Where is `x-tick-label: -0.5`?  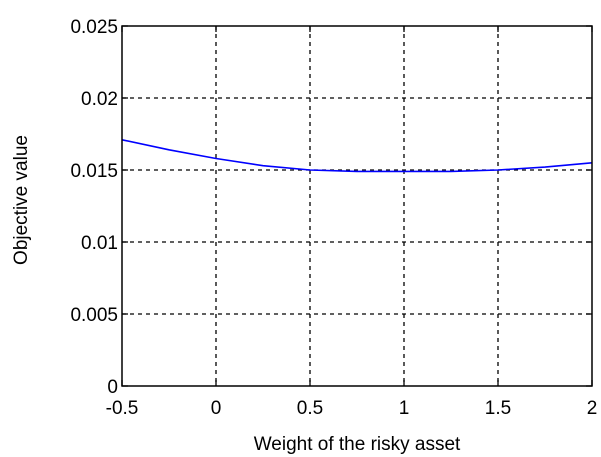
x-tick-label: -0.5 is located at coordinates (122, 408).